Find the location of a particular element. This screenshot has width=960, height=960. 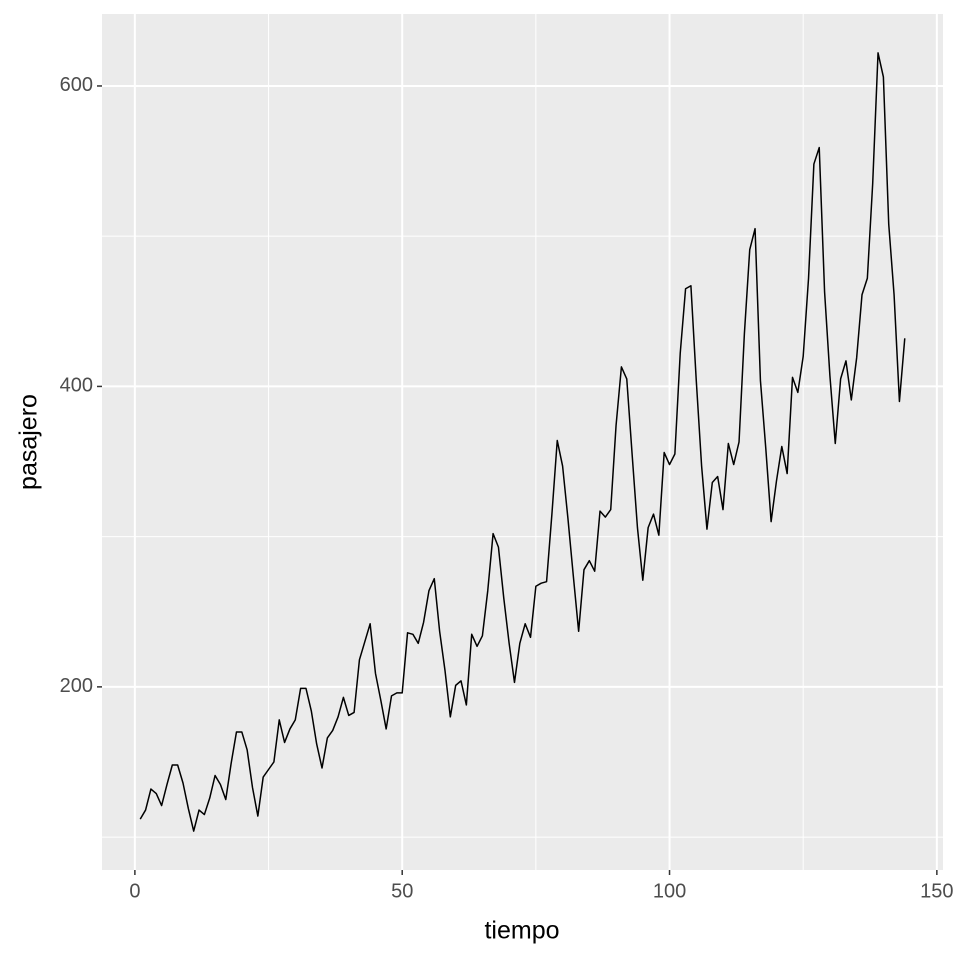

y-tick-label: 400 is located at coordinates (76, 386).